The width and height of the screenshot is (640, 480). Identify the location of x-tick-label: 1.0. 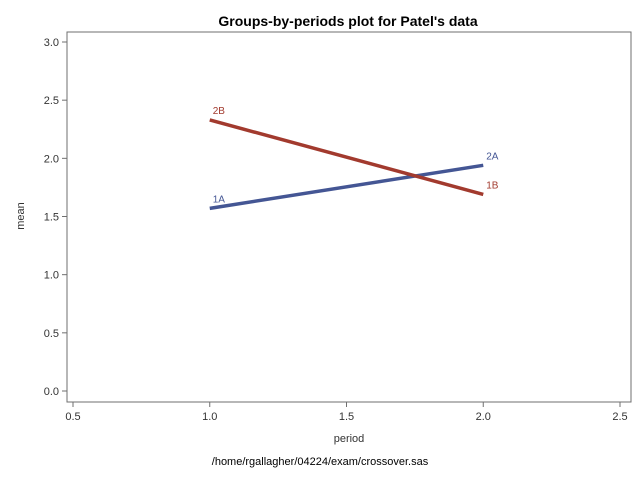
(209, 417).